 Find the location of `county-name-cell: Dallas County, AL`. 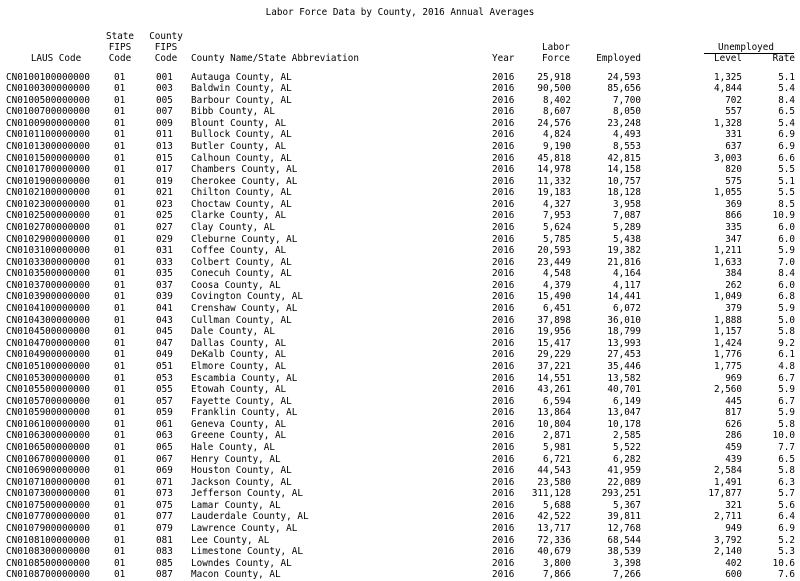

county-name-cell: Dallas County, AL is located at coordinates (239, 343).